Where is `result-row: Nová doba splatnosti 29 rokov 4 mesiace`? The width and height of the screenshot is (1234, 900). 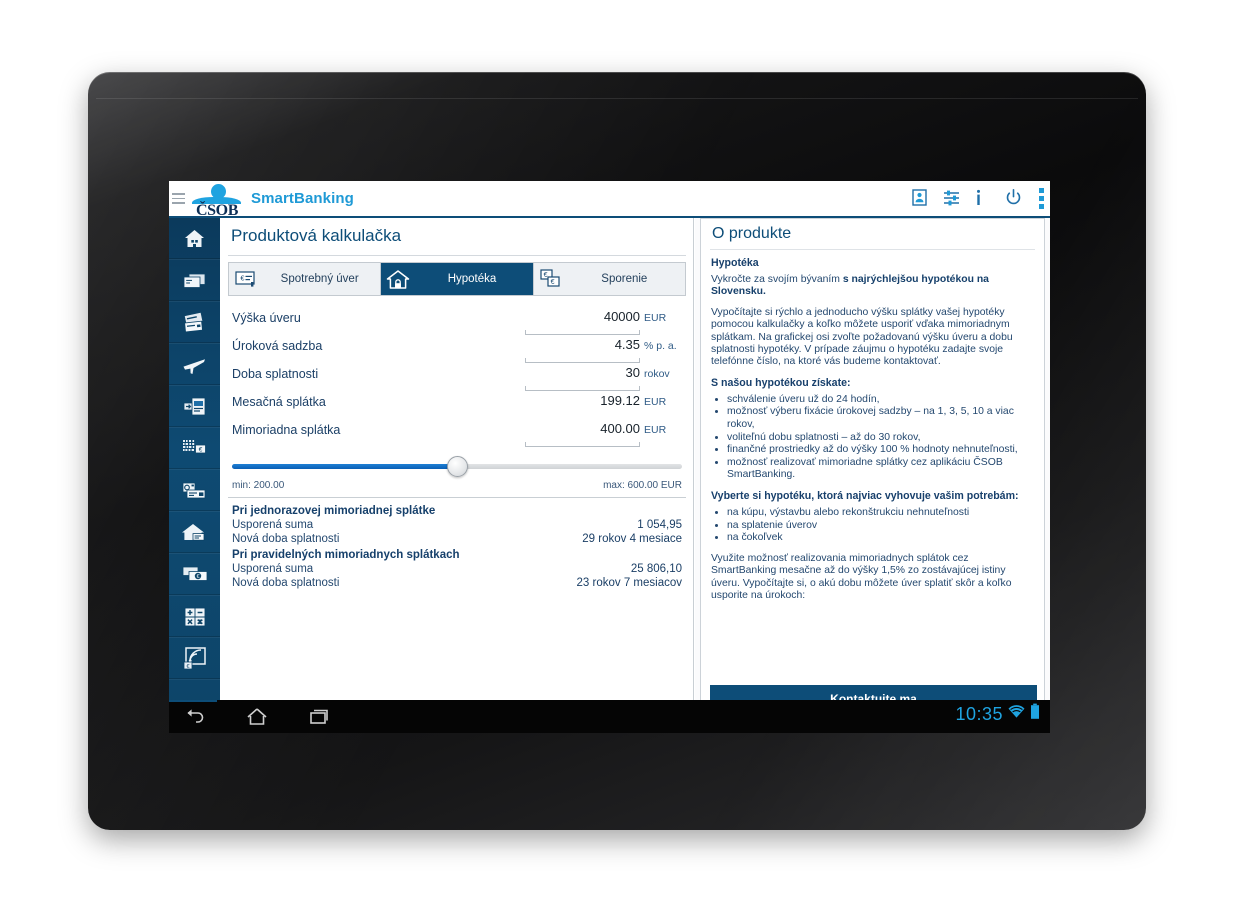 result-row: Nová doba splatnosti 29 rokov 4 mesiace is located at coordinates (457, 539).